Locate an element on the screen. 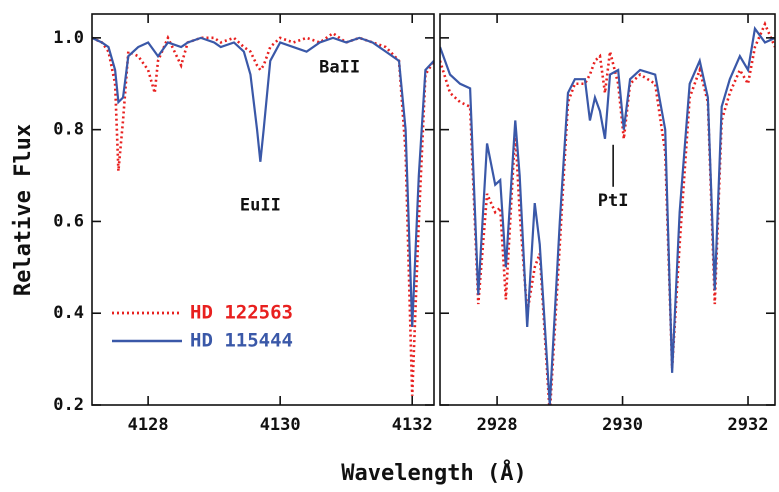  y-tick-label: 0.2 is located at coordinates (68, 405).